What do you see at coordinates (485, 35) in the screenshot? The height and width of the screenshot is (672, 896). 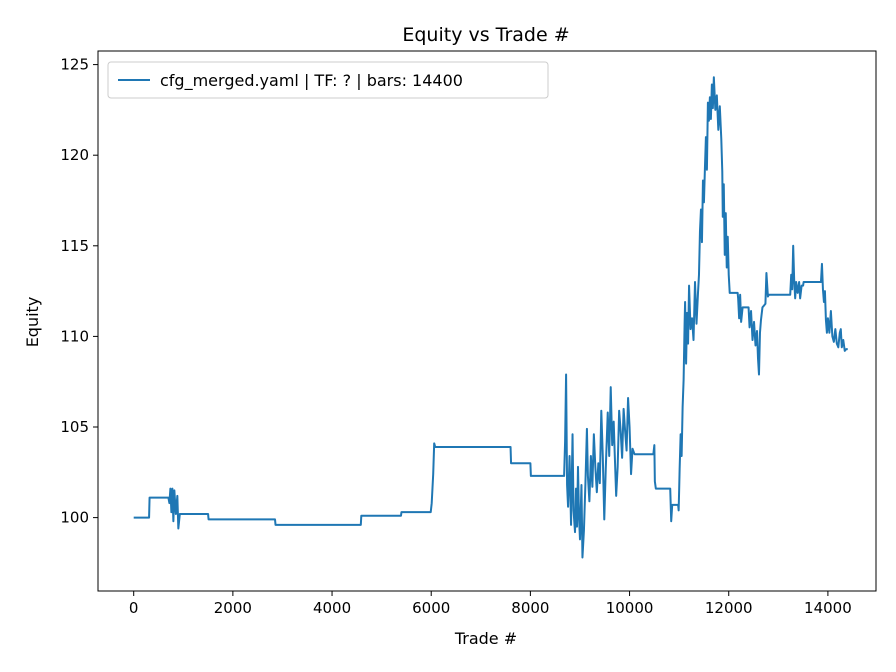 I see `chart-title: Equity vs Trade #` at bounding box center [485, 35].